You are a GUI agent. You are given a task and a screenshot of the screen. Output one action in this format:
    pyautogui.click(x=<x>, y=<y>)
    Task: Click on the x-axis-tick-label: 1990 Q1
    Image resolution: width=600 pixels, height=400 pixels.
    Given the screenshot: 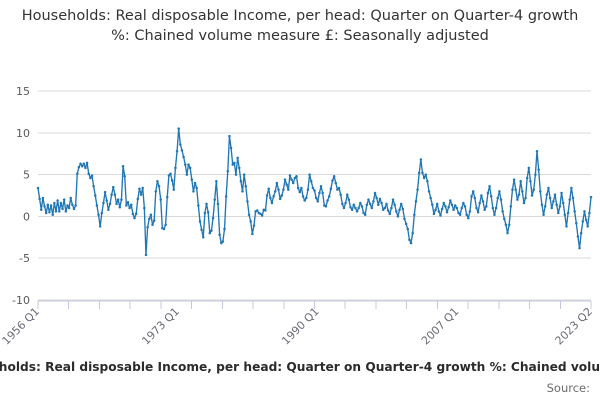 What is the action you would take?
    pyautogui.click(x=300, y=326)
    